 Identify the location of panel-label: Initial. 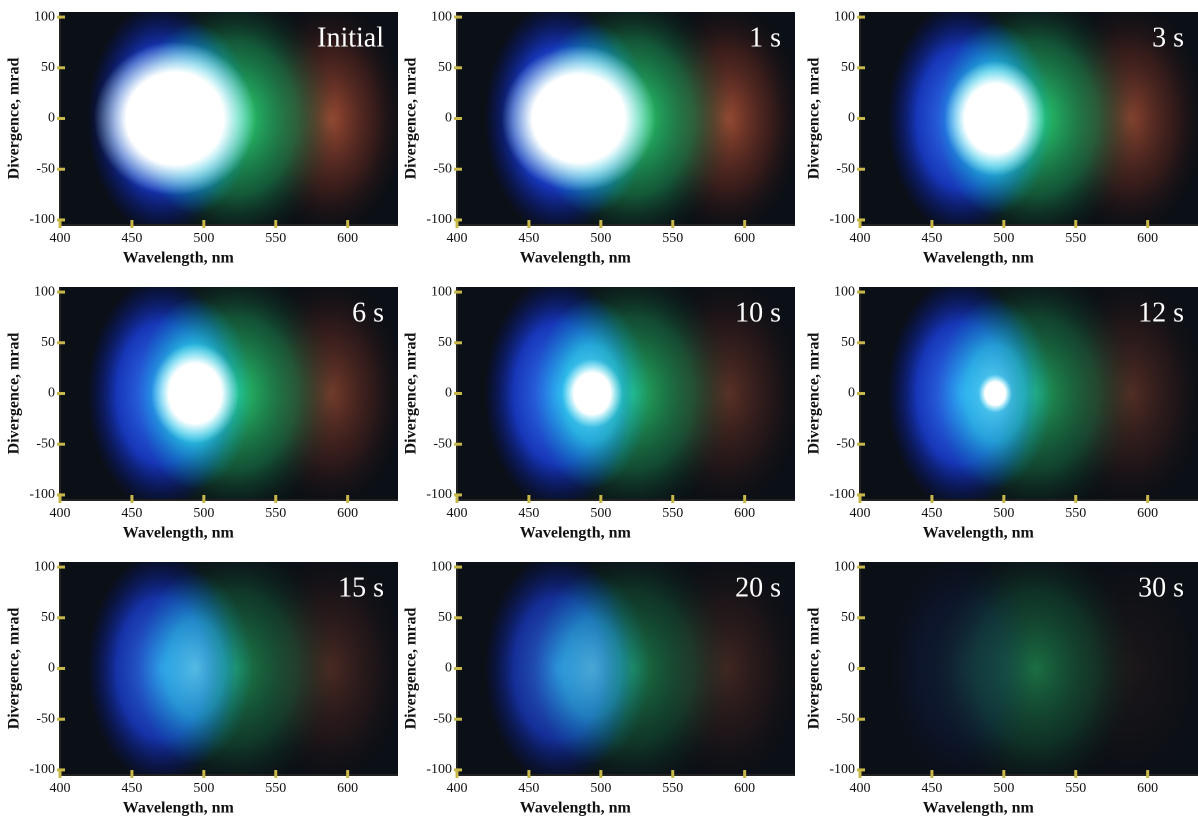
(350, 37).